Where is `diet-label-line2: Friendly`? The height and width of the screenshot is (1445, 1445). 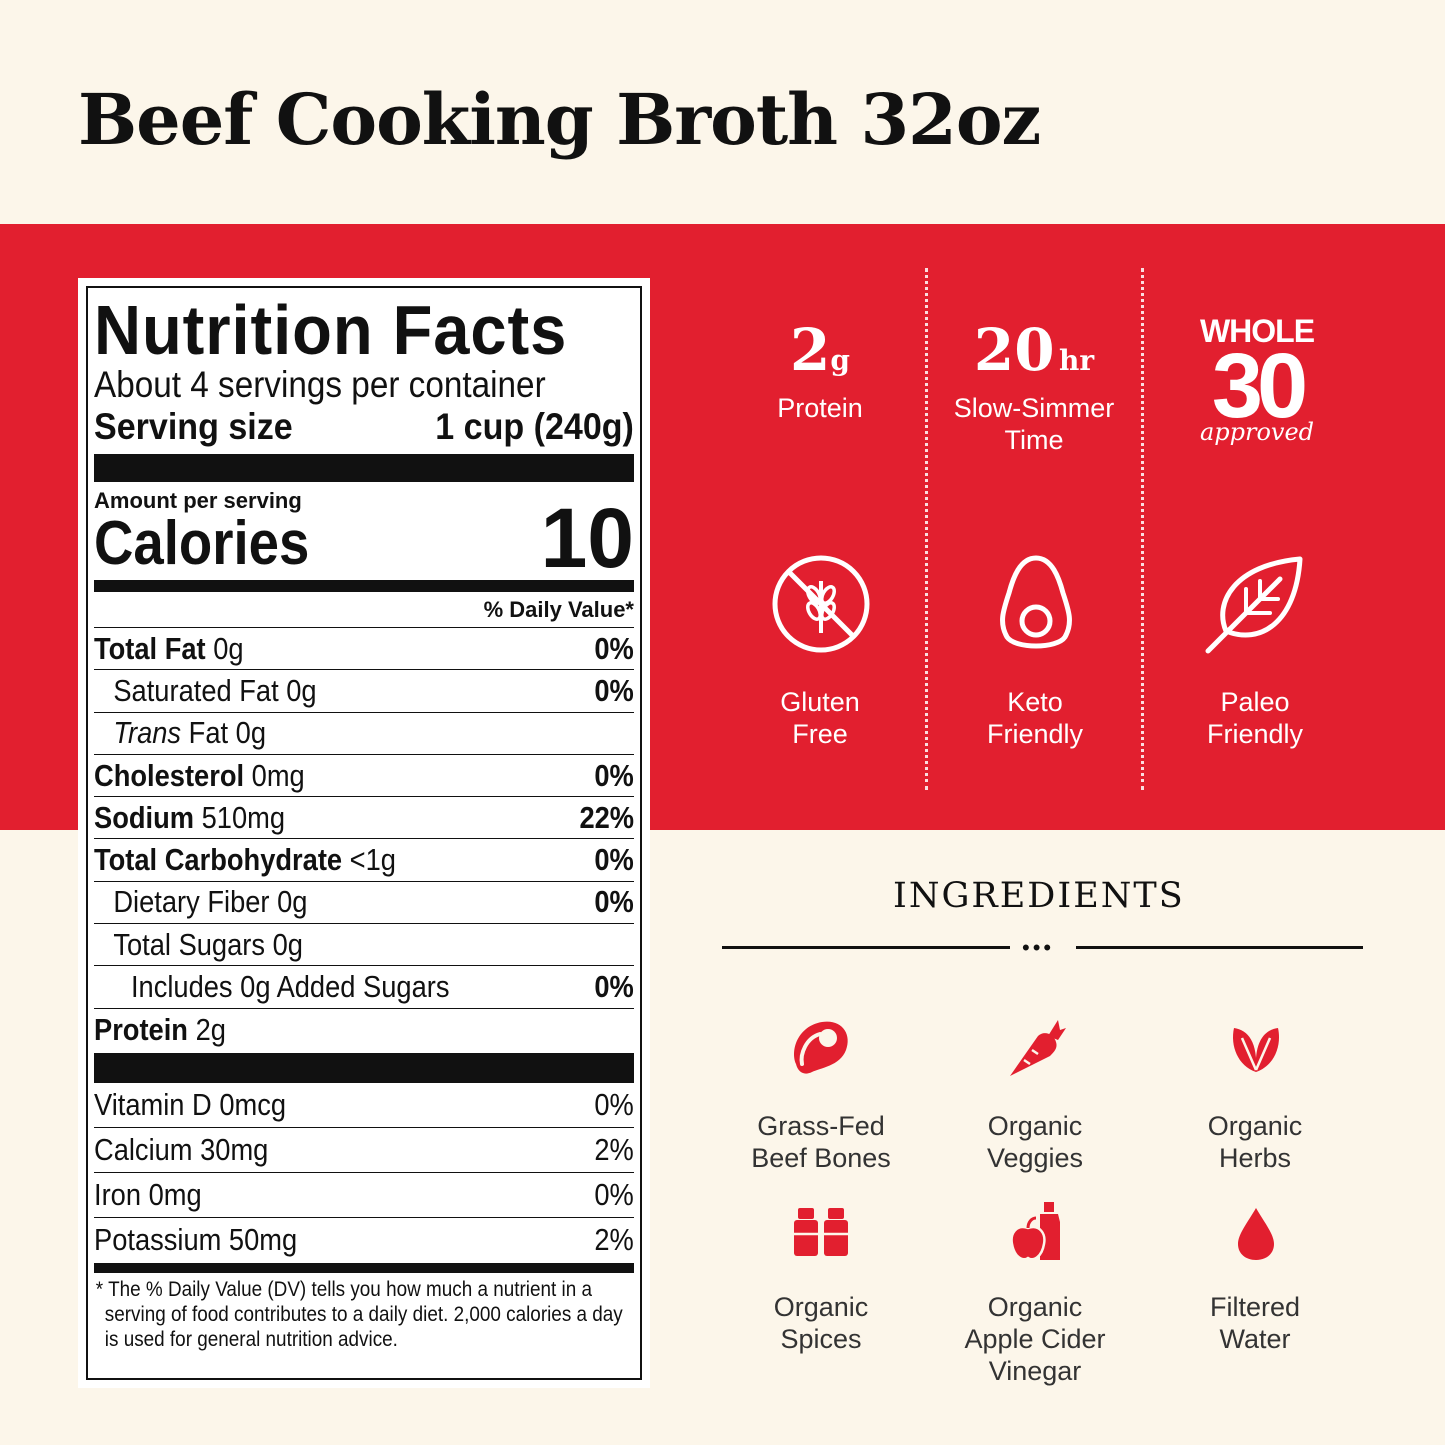 diet-label-line2: Friendly is located at coordinates (1035, 734).